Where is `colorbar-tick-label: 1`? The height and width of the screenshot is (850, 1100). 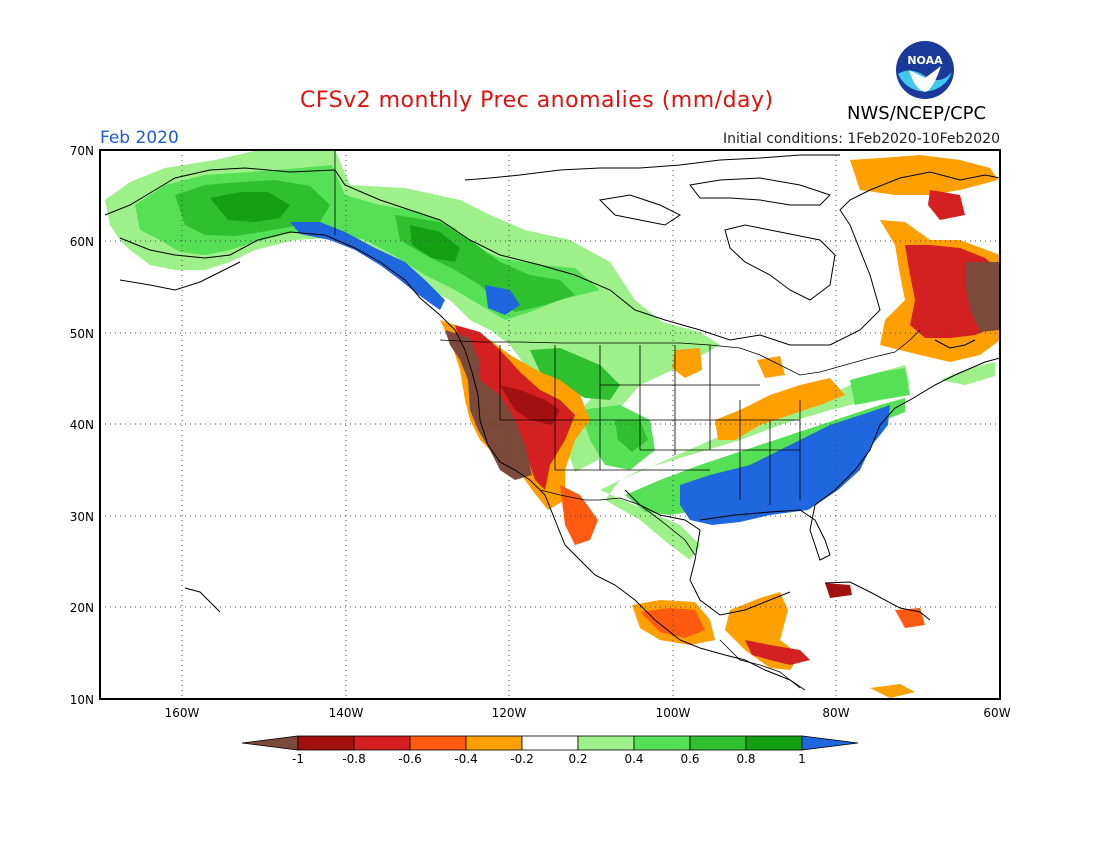
colorbar-tick-label: 1 is located at coordinates (802, 759).